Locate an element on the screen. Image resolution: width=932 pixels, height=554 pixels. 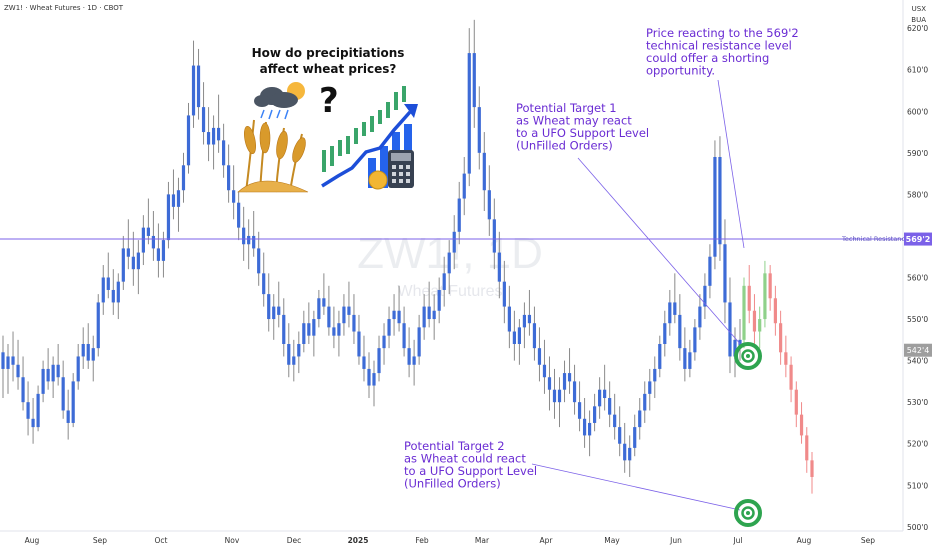
resistance-price-badge is located at coordinates (918, 239).